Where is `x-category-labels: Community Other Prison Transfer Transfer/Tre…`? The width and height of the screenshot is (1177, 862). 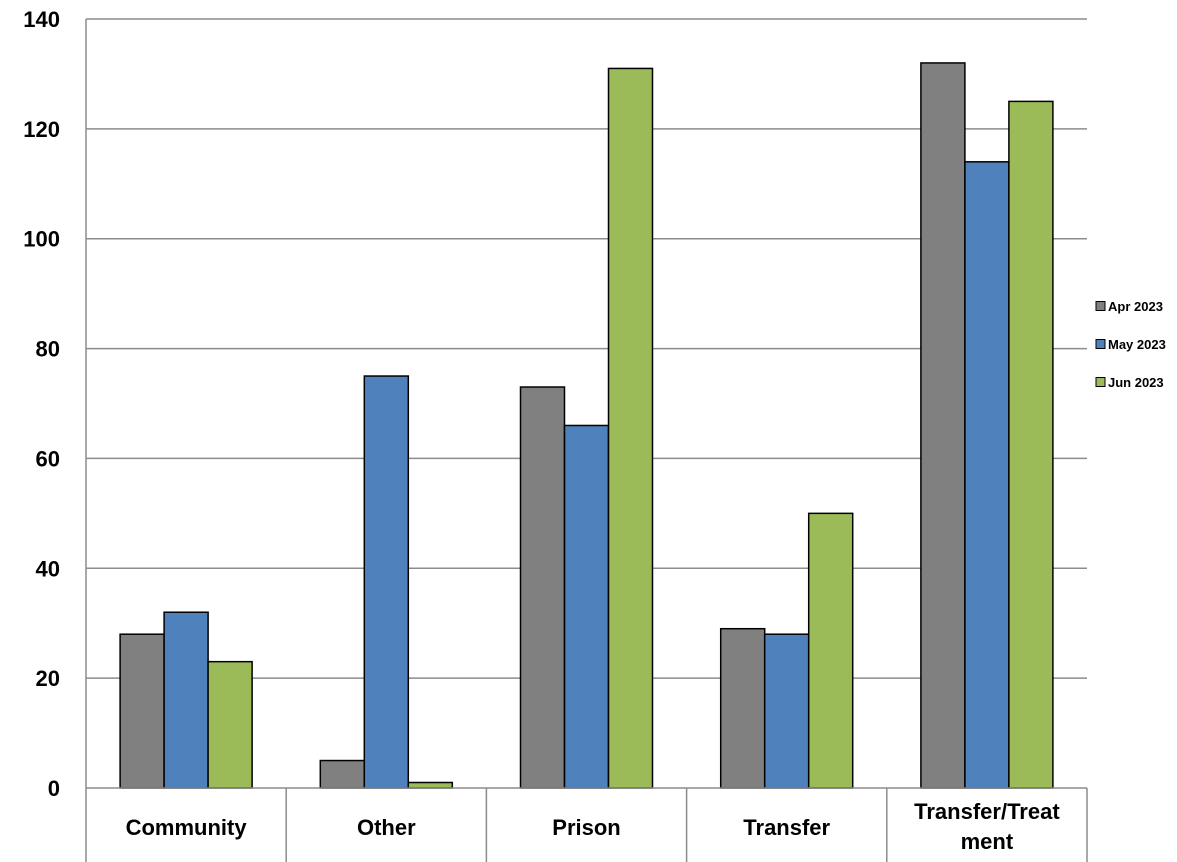 x-category-labels: Community Other Prison Transfer Transfer/Tre… is located at coordinates (593, 826).